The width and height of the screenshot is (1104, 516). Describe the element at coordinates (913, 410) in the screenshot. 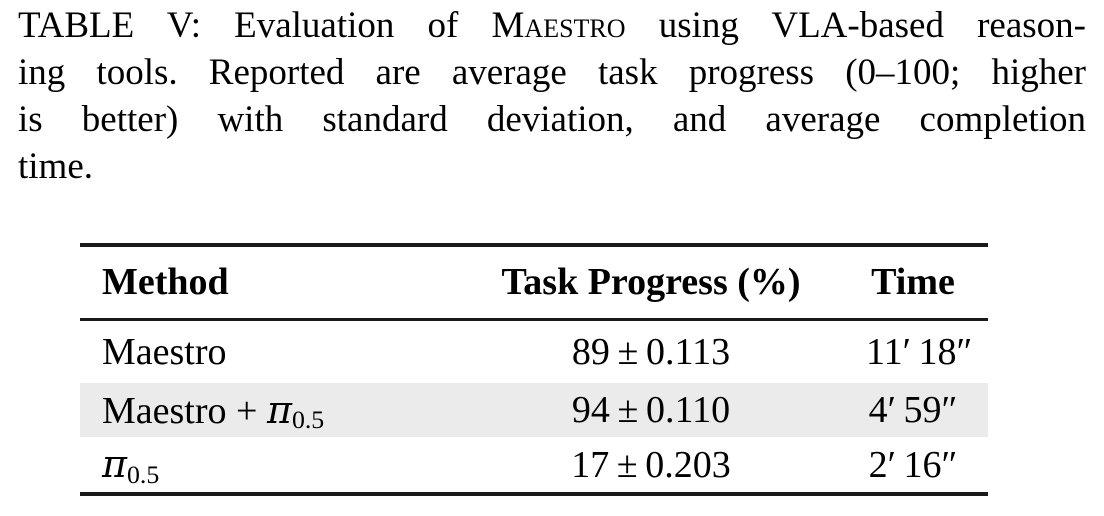

I see `cell-time: 4′ 59″` at that location.